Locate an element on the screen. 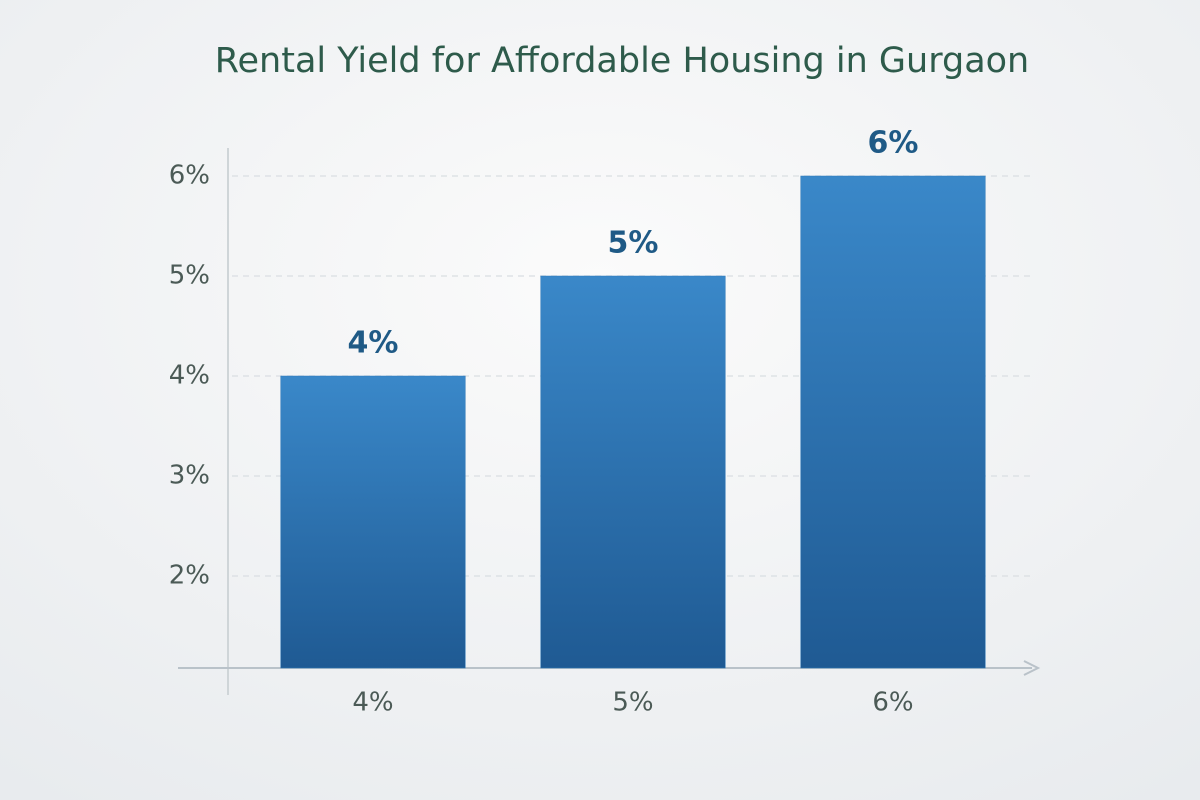  y-tick-label: 4% is located at coordinates (189, 376).